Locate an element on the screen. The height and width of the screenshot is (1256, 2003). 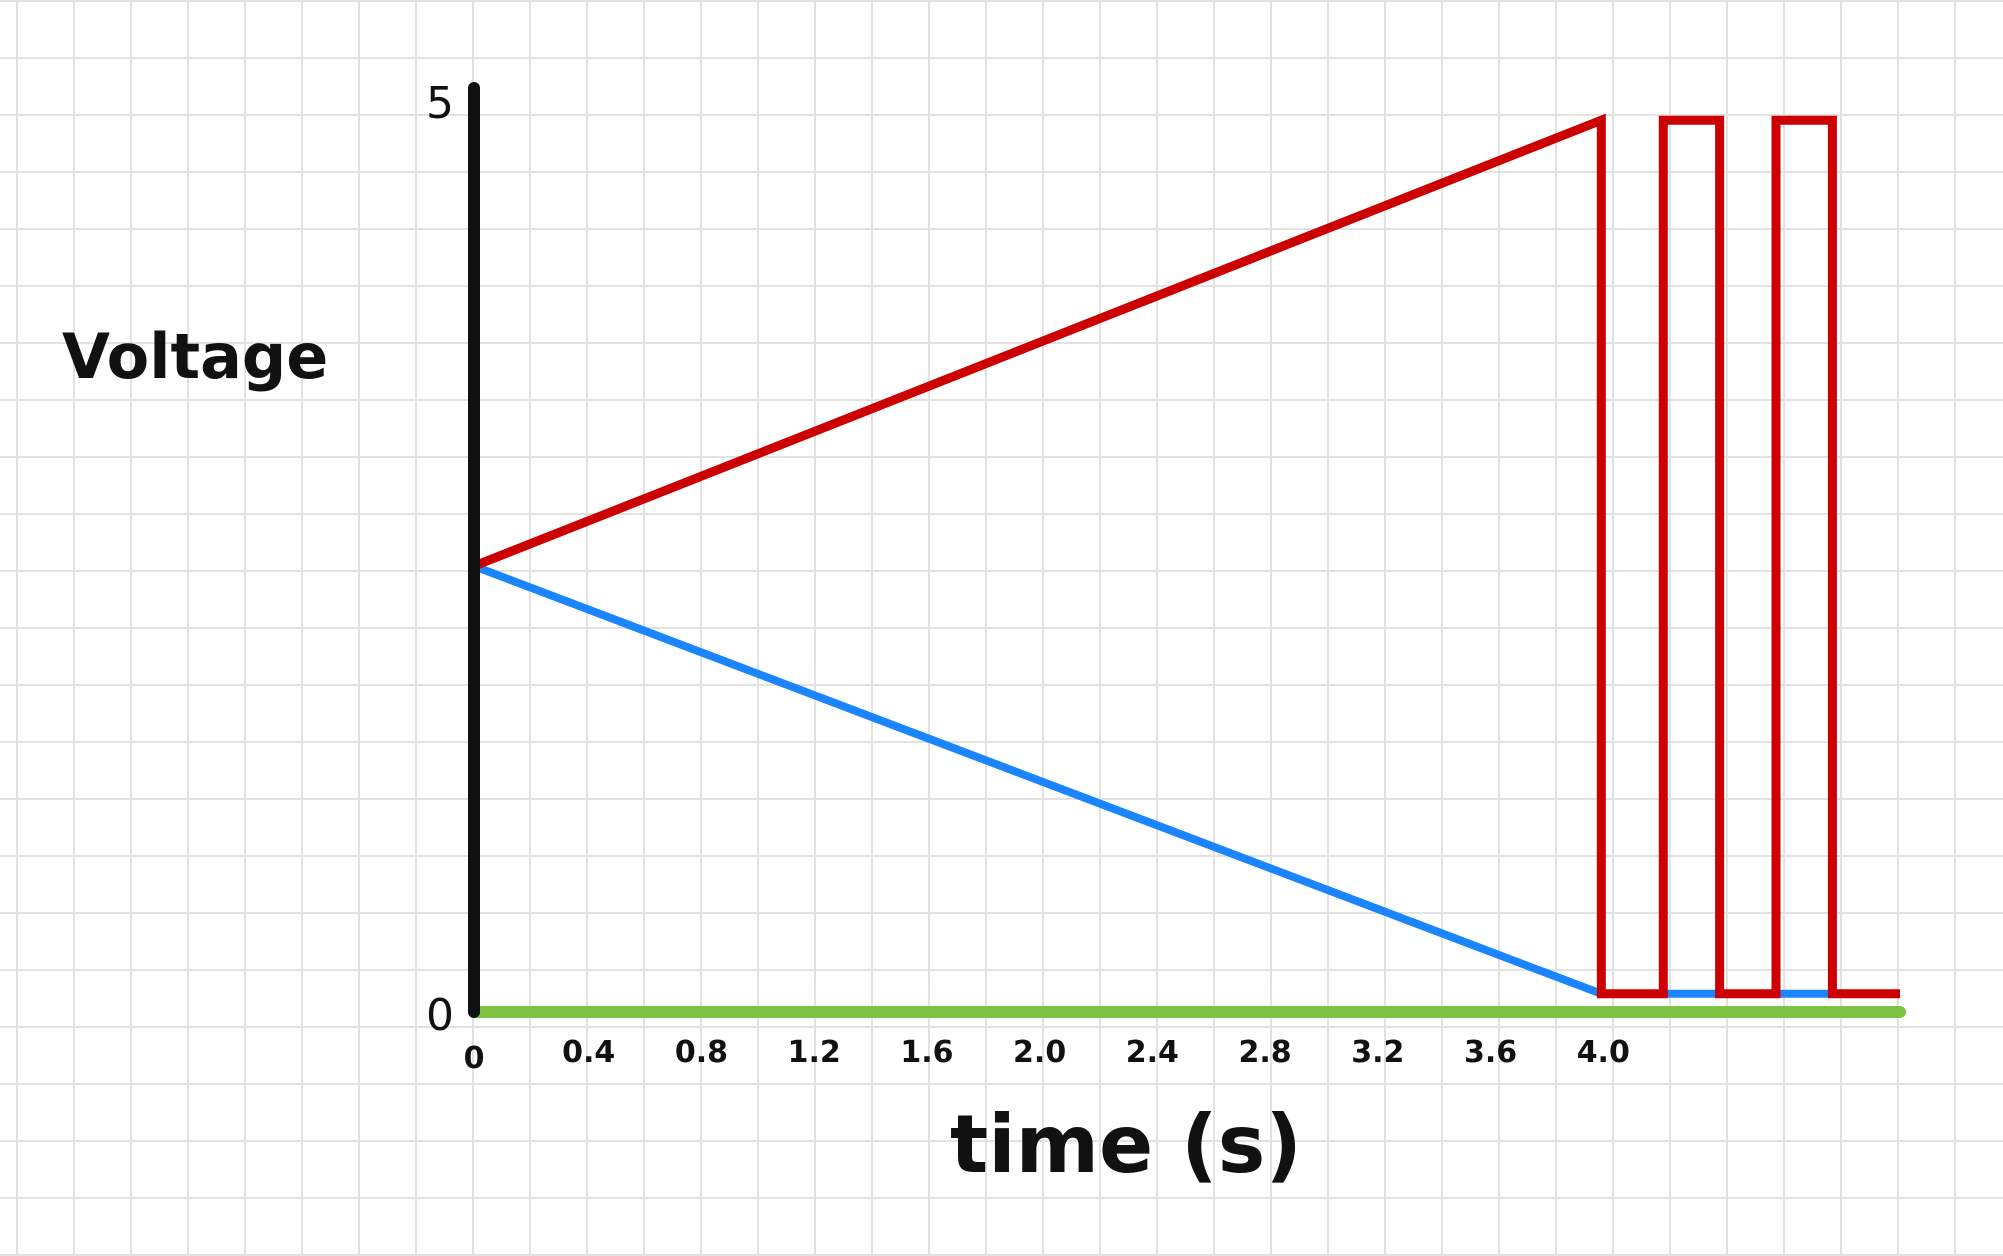
x-tick-label: 3.6 is located at coordinates (1490, 1052).